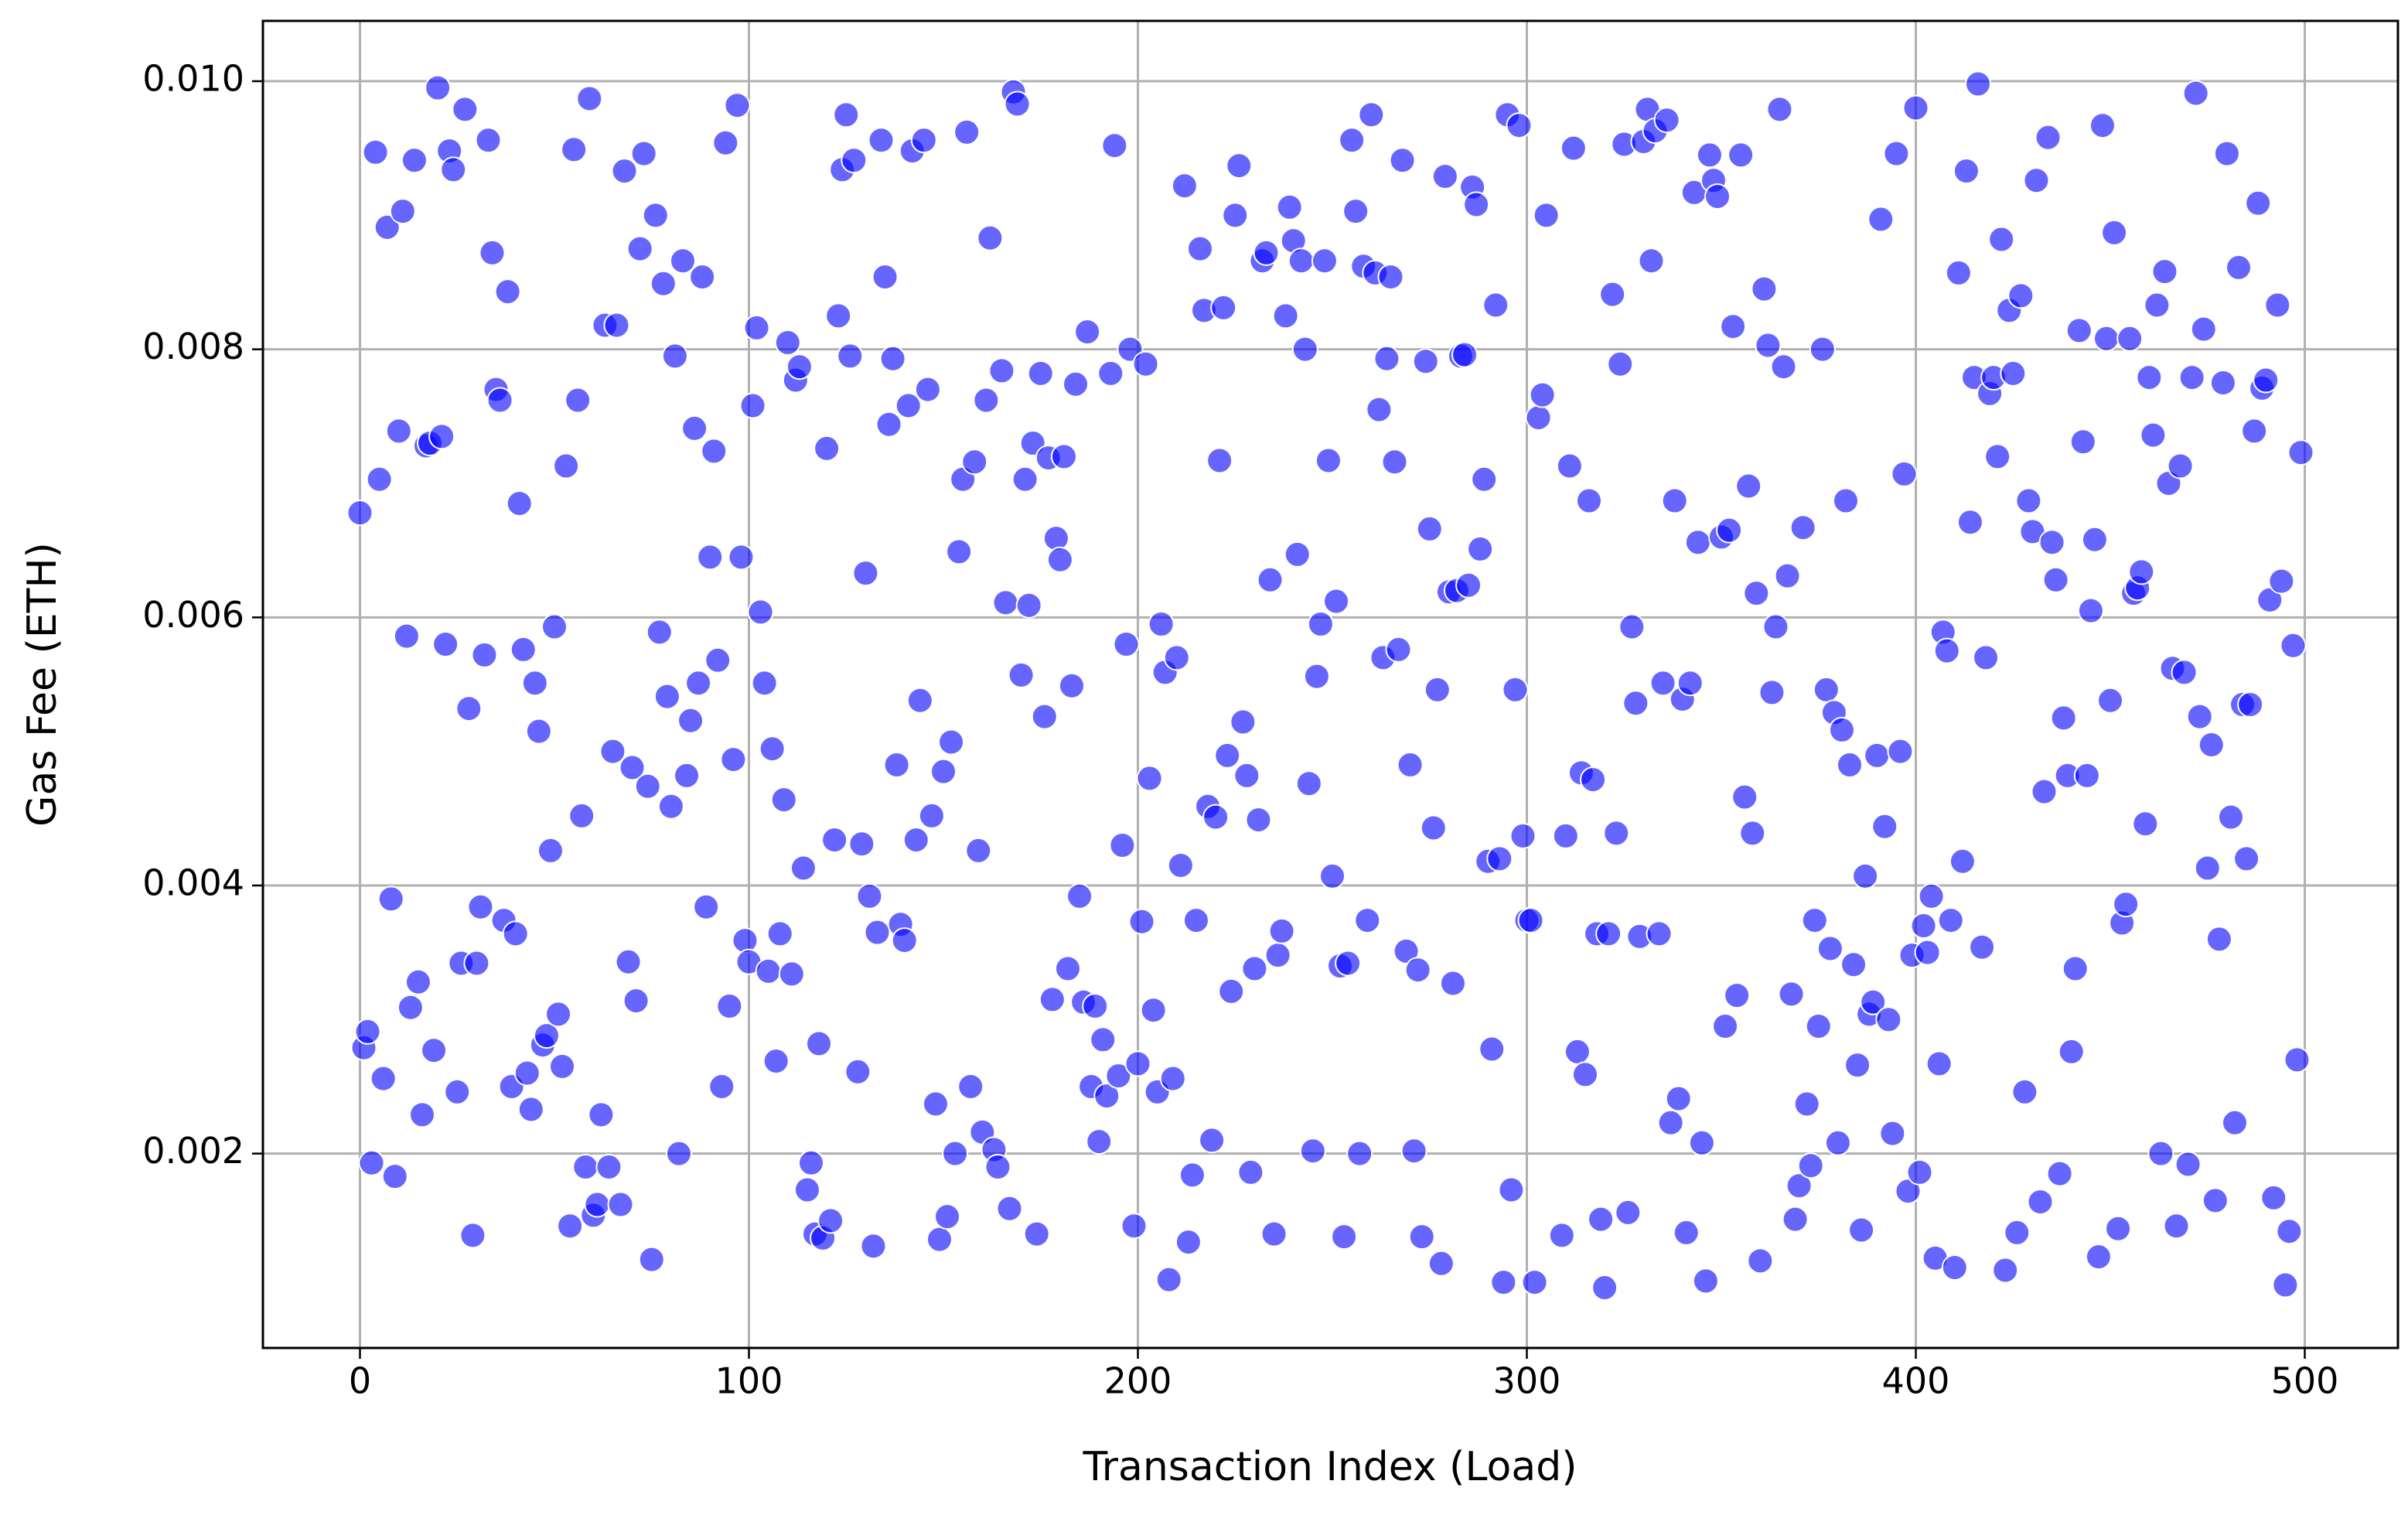  I want to click on x-tick-label: 300, so click(1527, 1381).